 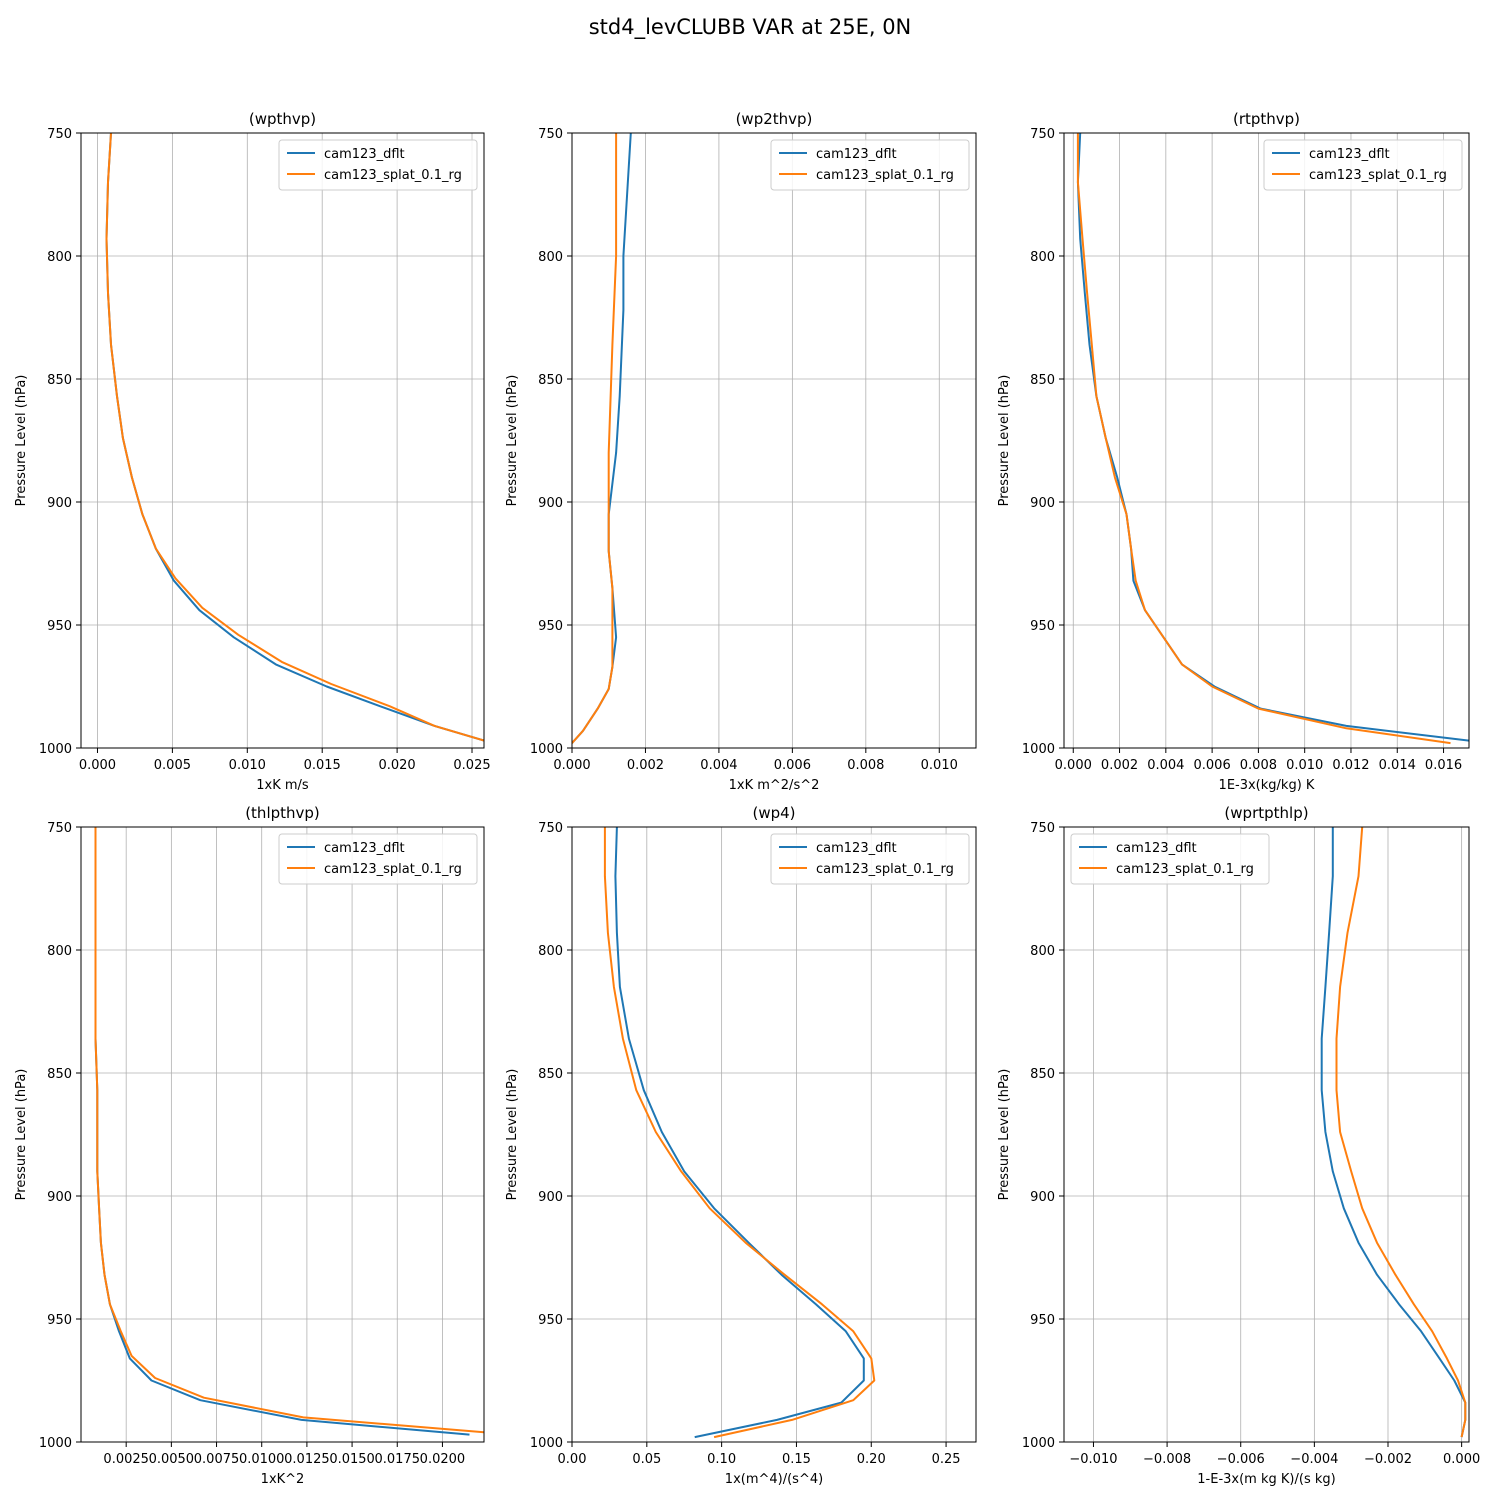 What do you see at coordinates (1241, 1459) in the screenshot?
I see `x-tick-label: −0.006` at bounding box center [1241, 1459].